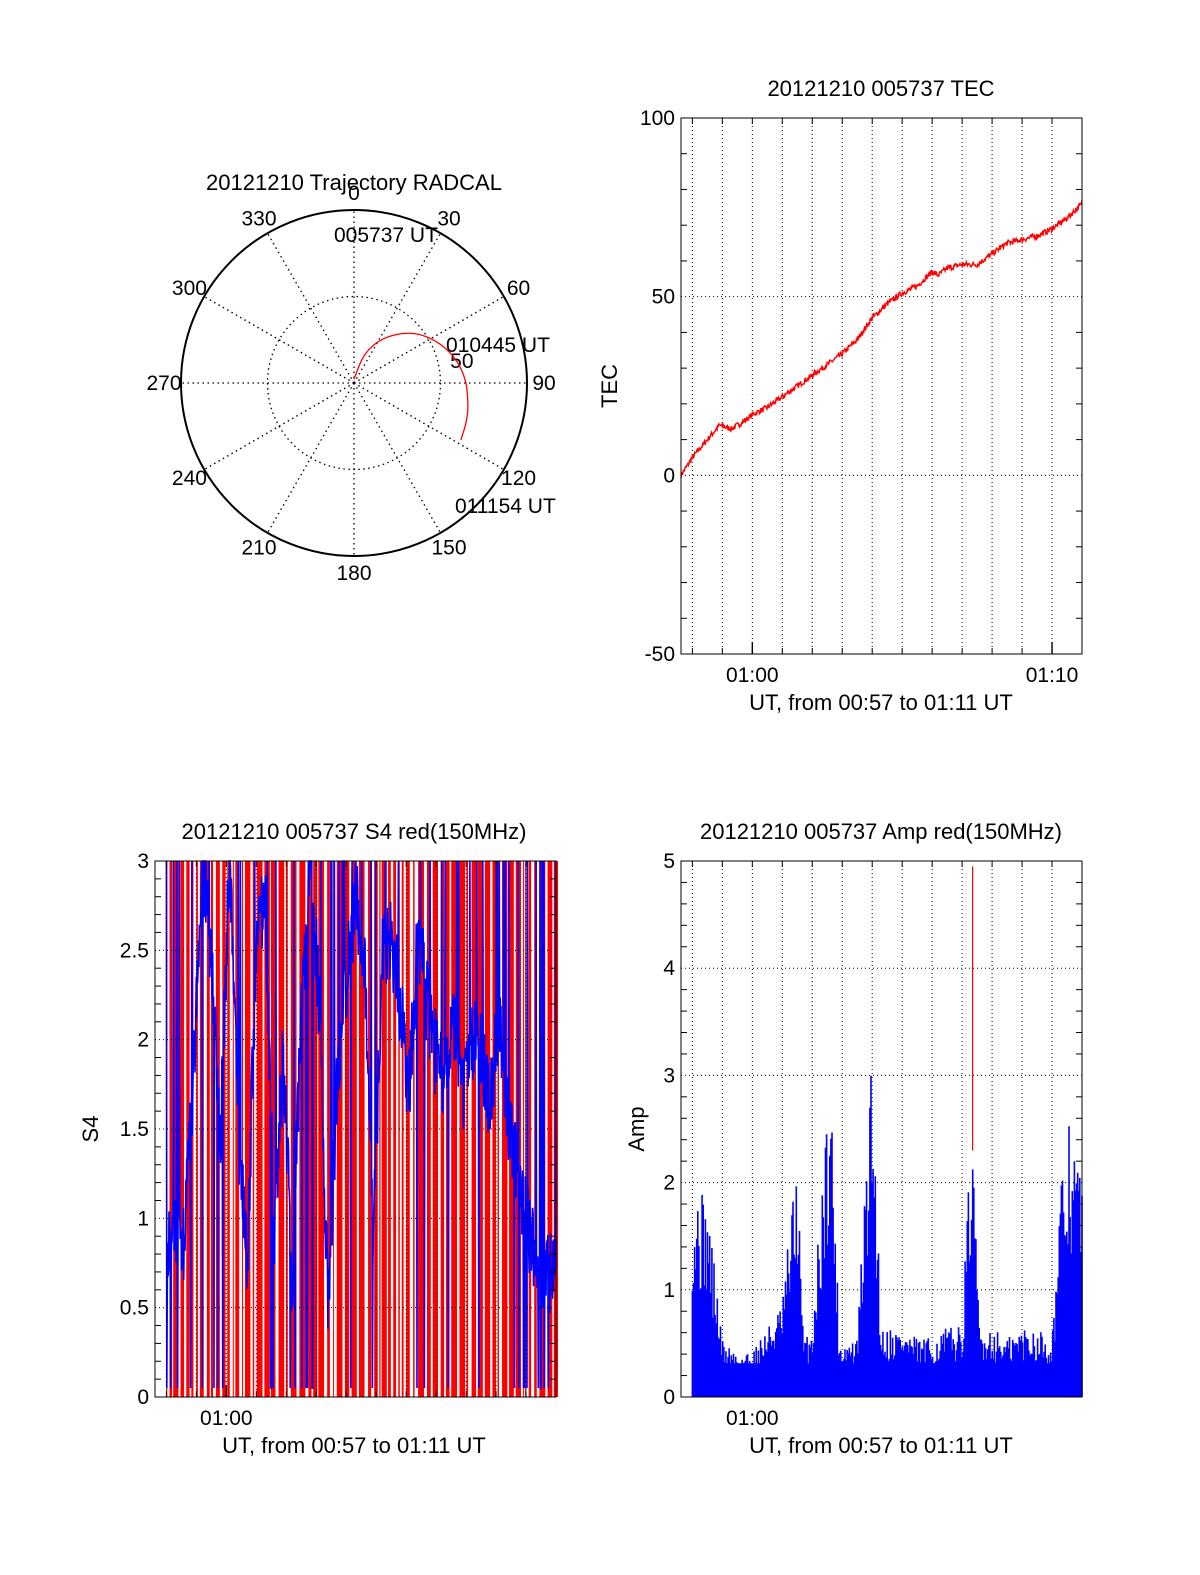  Describe the element at coordinates (189, 288) in the screenshot. I see `polar-angle-label-300: 300` at that location.